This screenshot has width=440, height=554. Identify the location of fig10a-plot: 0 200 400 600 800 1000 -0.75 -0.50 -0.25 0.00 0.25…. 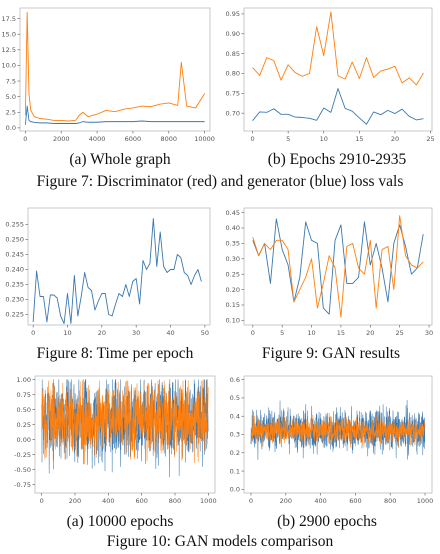
(115, 440).